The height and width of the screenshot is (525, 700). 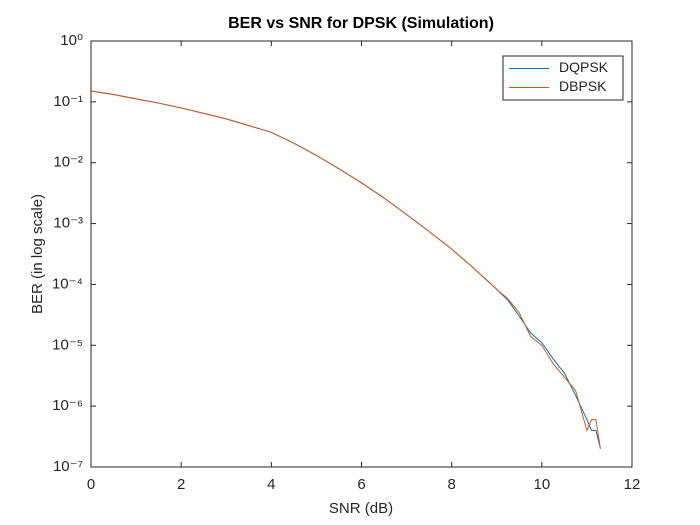 I want to click on chart-title: BER vs SNR for DPSK (Simulation), so click(x=361, y=23).